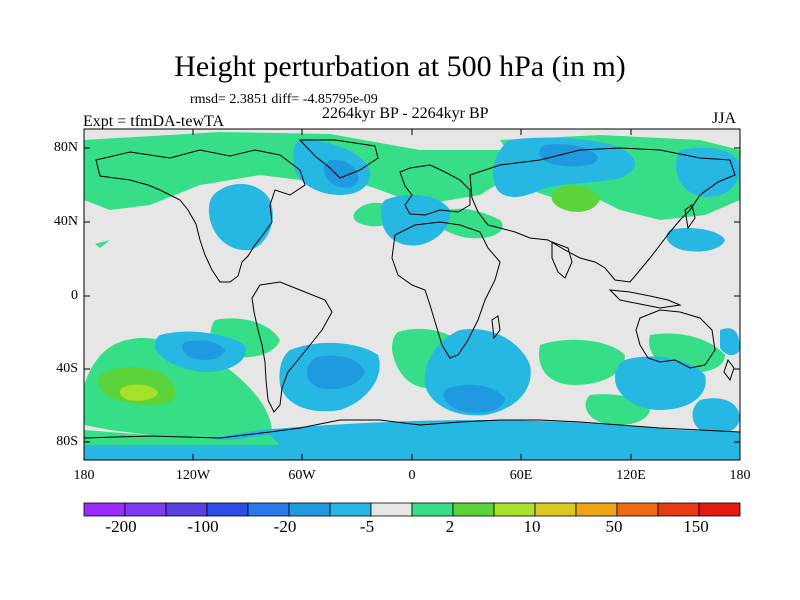 The image size is (800, 600). Describe the element at coordinates (521, 475) in the screenshot. I see `lon-tick-label: 60E` at that location.